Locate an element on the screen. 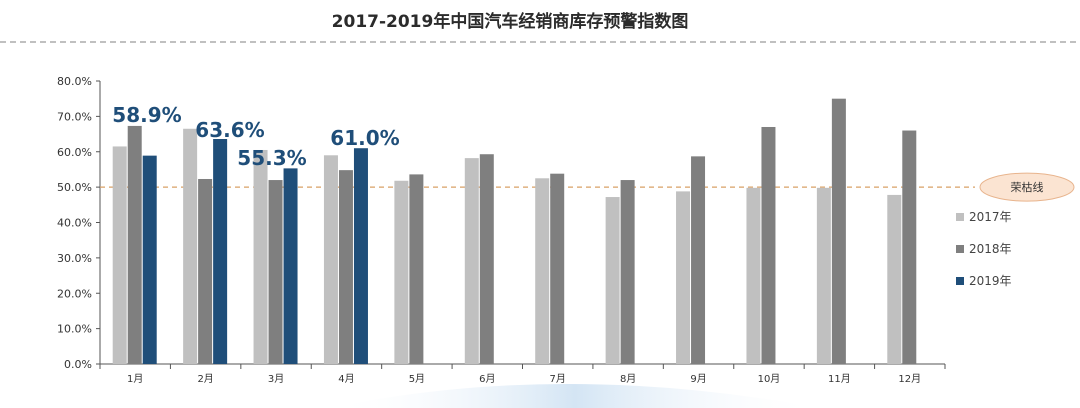 The height and width of the screenshot is (408, 1080). legend-label: 2019年 is located at coordinates (990, 281).